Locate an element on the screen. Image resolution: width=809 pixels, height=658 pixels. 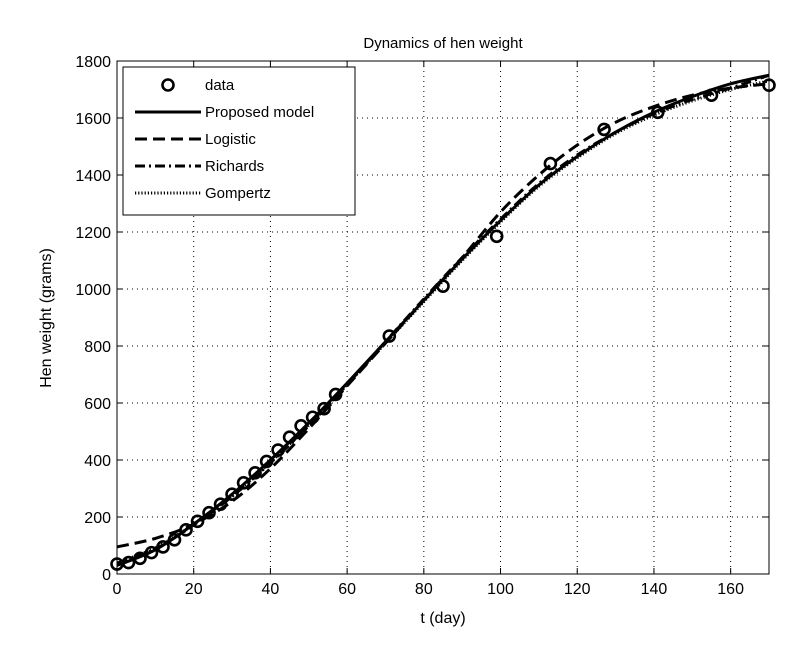
x-axis-label: t (day) is located at coordinates (442, 618).